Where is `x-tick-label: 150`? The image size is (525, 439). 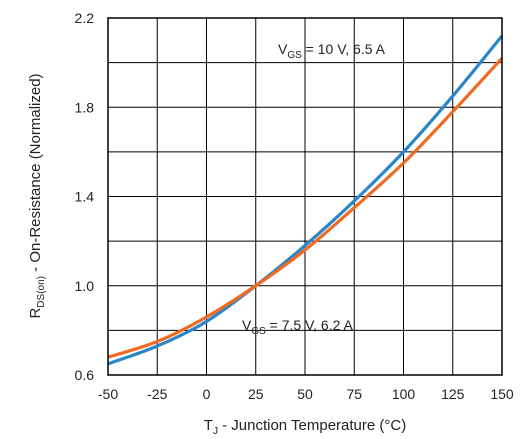
x-tick-label: 150 is located at coordinates (502, 394).